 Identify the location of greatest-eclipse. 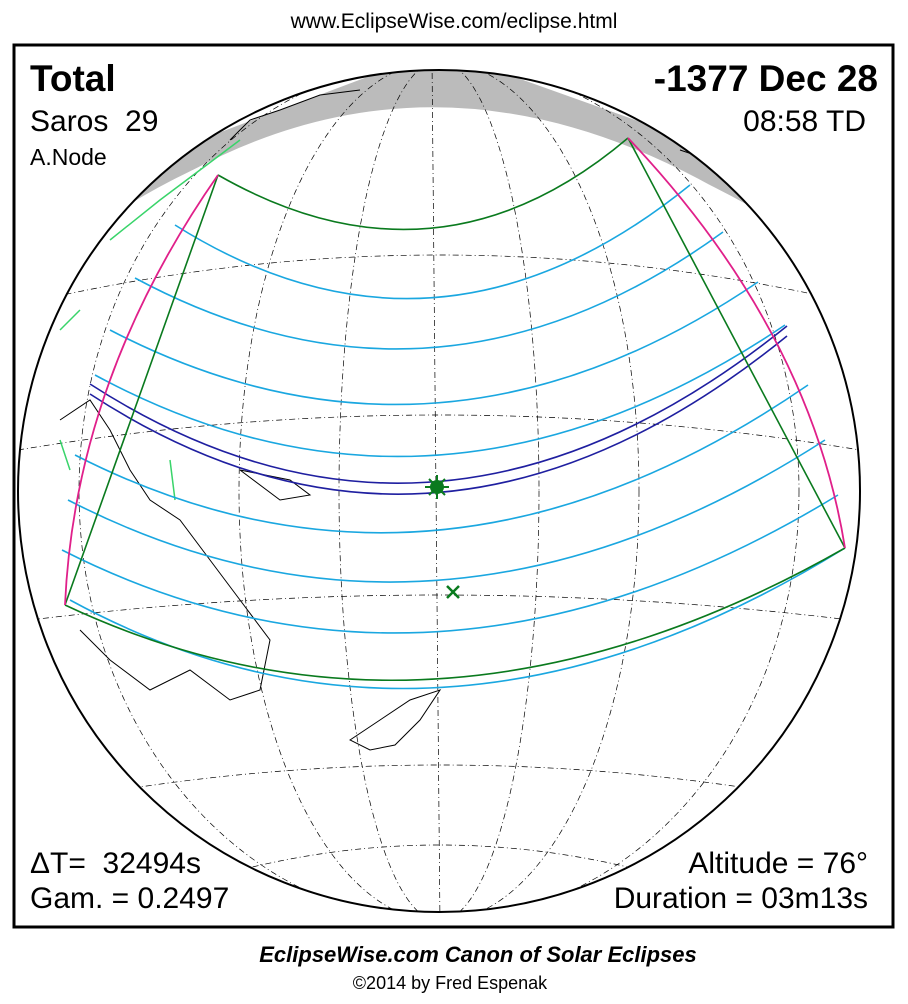
(442, 537).